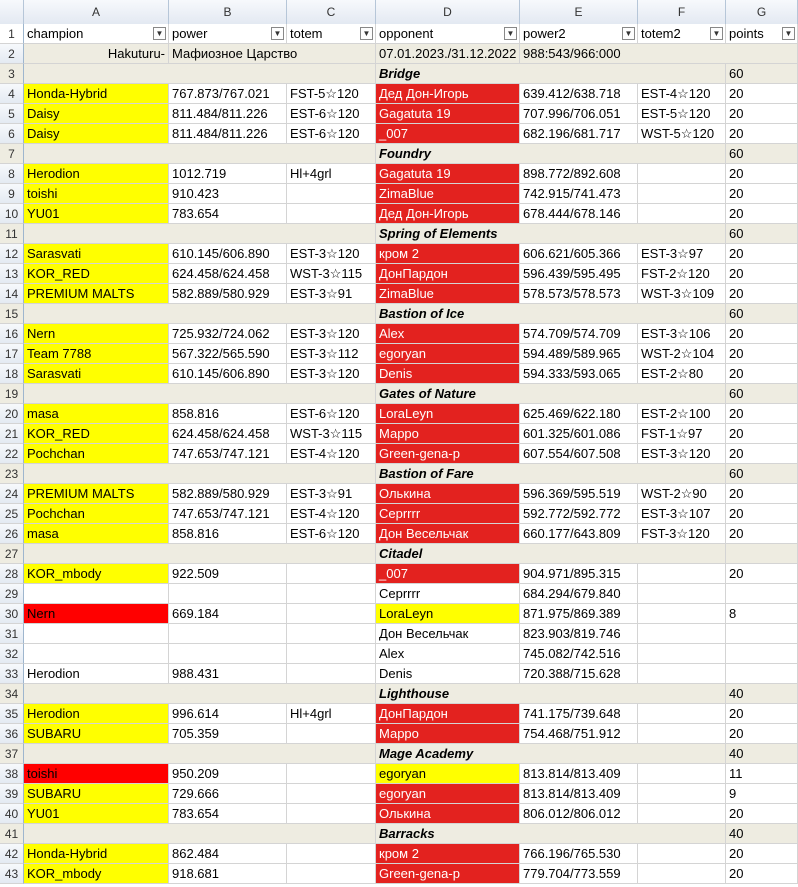 Image resolution: width=798 pixels, height=887 pixels. I want to click on champion-cell, so click(96, 634).